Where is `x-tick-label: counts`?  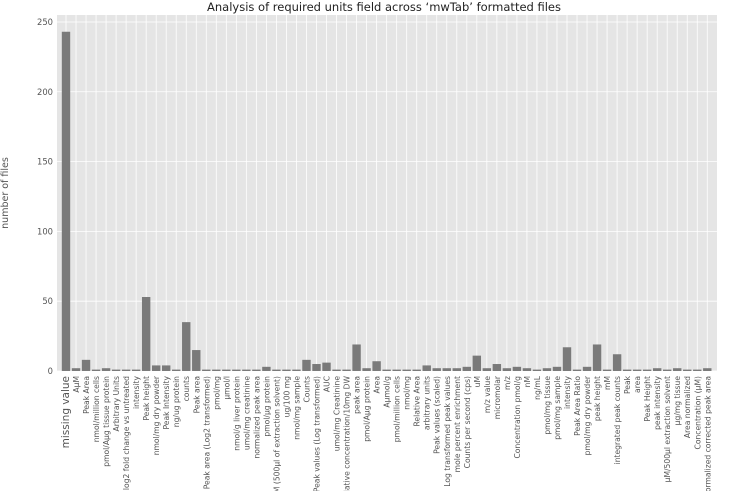
x-tick-label: counts is located at coordinates (186, 388).